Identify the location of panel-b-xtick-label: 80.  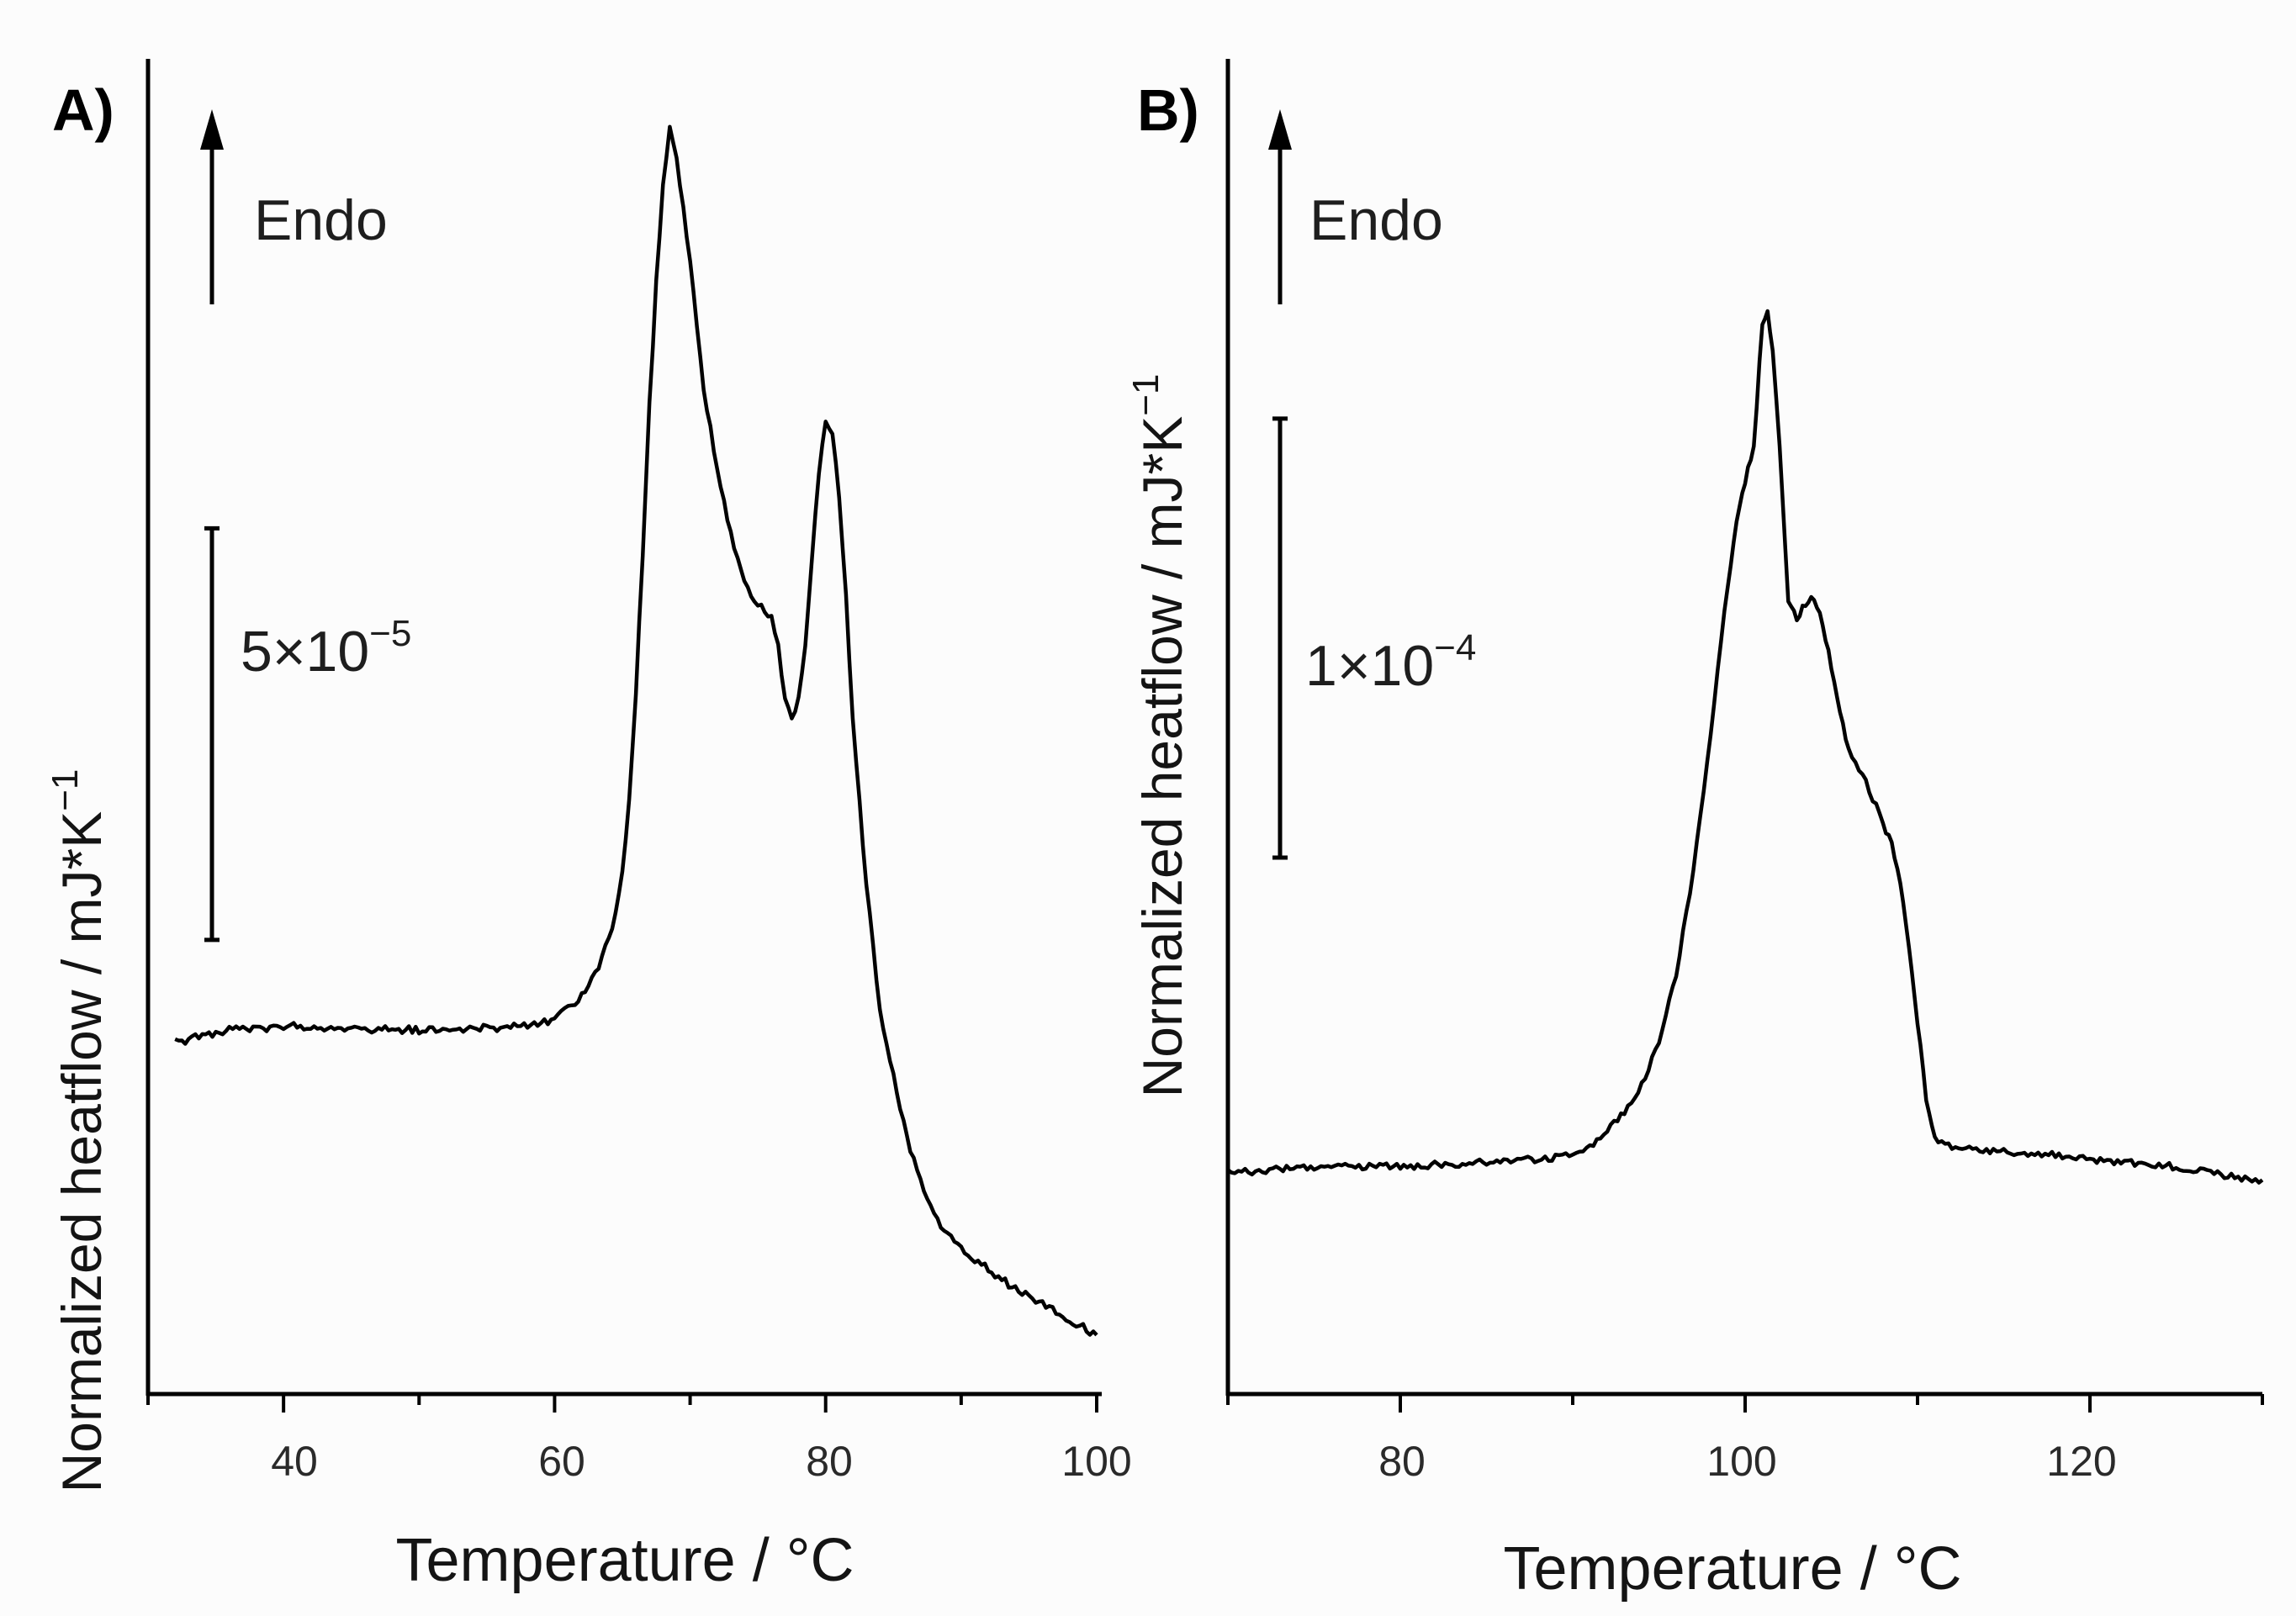
(1402, 1462).